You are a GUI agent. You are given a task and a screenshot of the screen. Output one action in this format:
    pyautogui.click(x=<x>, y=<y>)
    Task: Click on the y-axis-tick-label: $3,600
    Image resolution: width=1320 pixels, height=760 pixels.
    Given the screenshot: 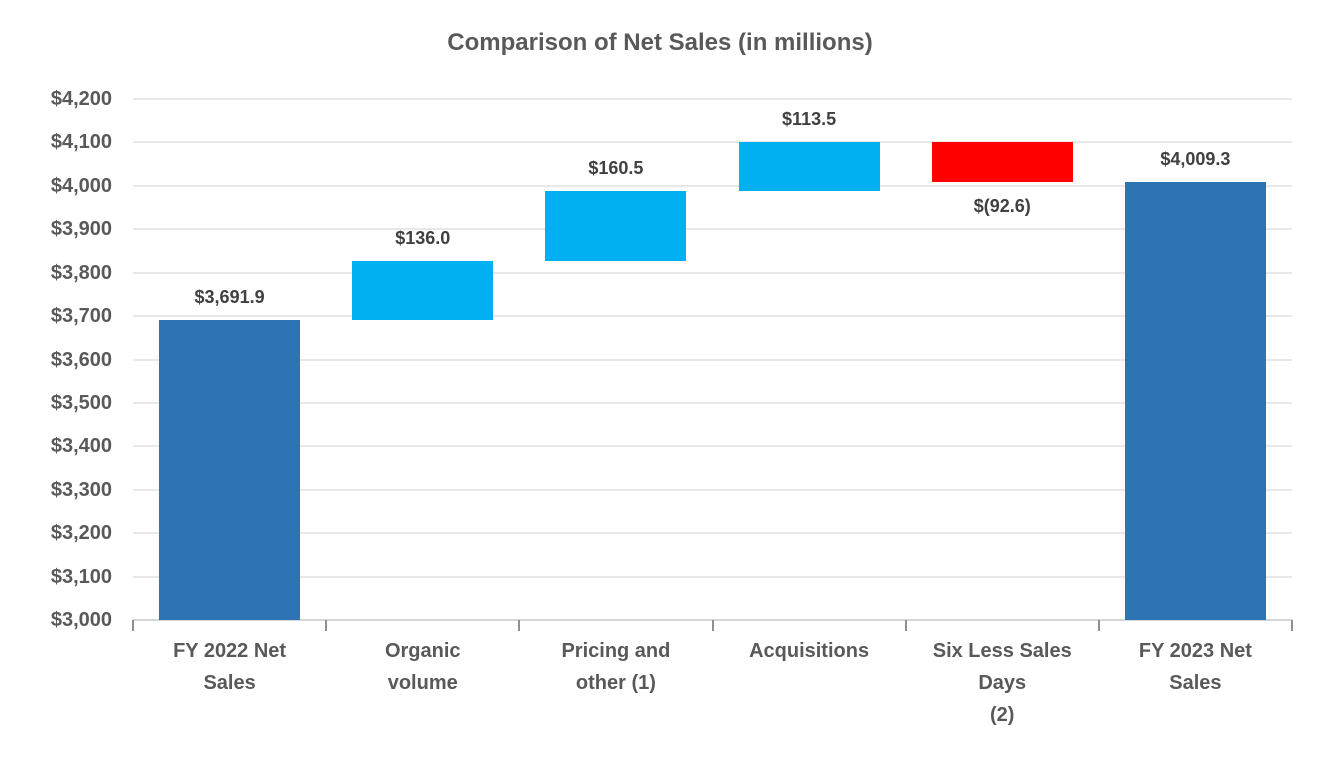 What is the action you would take?
    pyautogui.click(x=81, y=359)
    